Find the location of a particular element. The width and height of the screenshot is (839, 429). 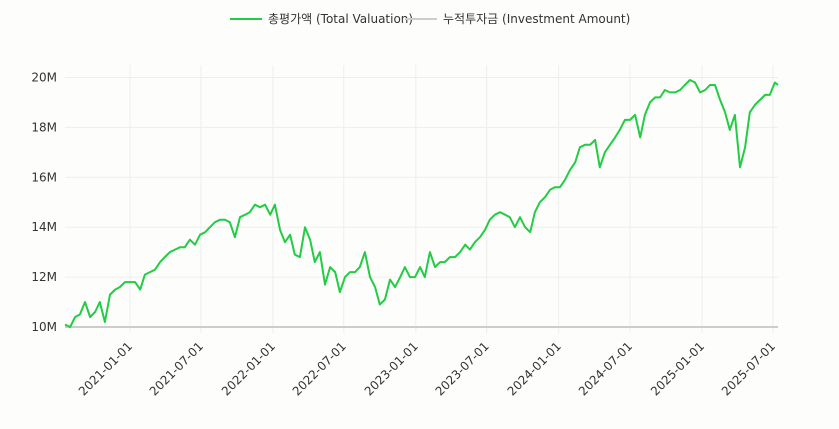

x-tick-label: 2021-01-01 is located at coordinates (105, 368).